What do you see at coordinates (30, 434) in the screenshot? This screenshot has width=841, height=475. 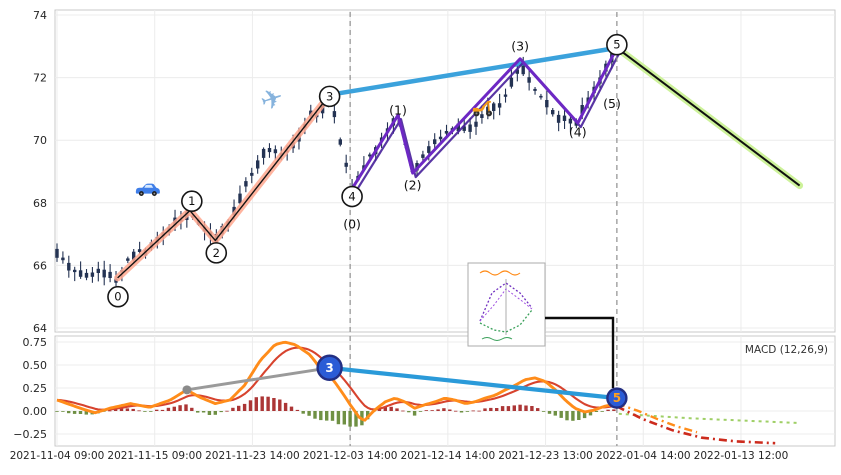 I see `macd-tick-label: −0.25` at bounding box center [30, 434].